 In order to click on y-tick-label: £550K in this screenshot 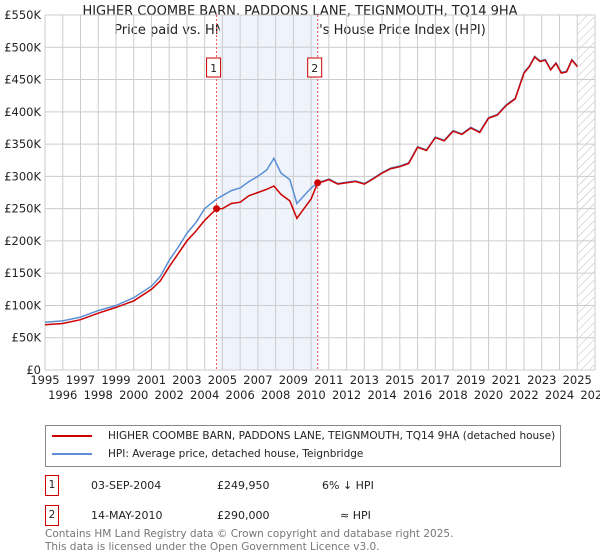, I will do `click(22, 15)`.